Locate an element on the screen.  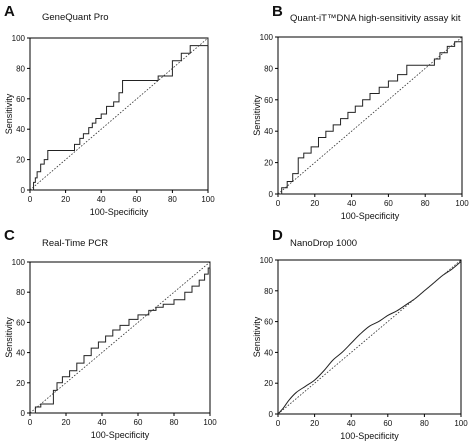
chart-title: Real-Time PCR is located at coordinates (75, 243).